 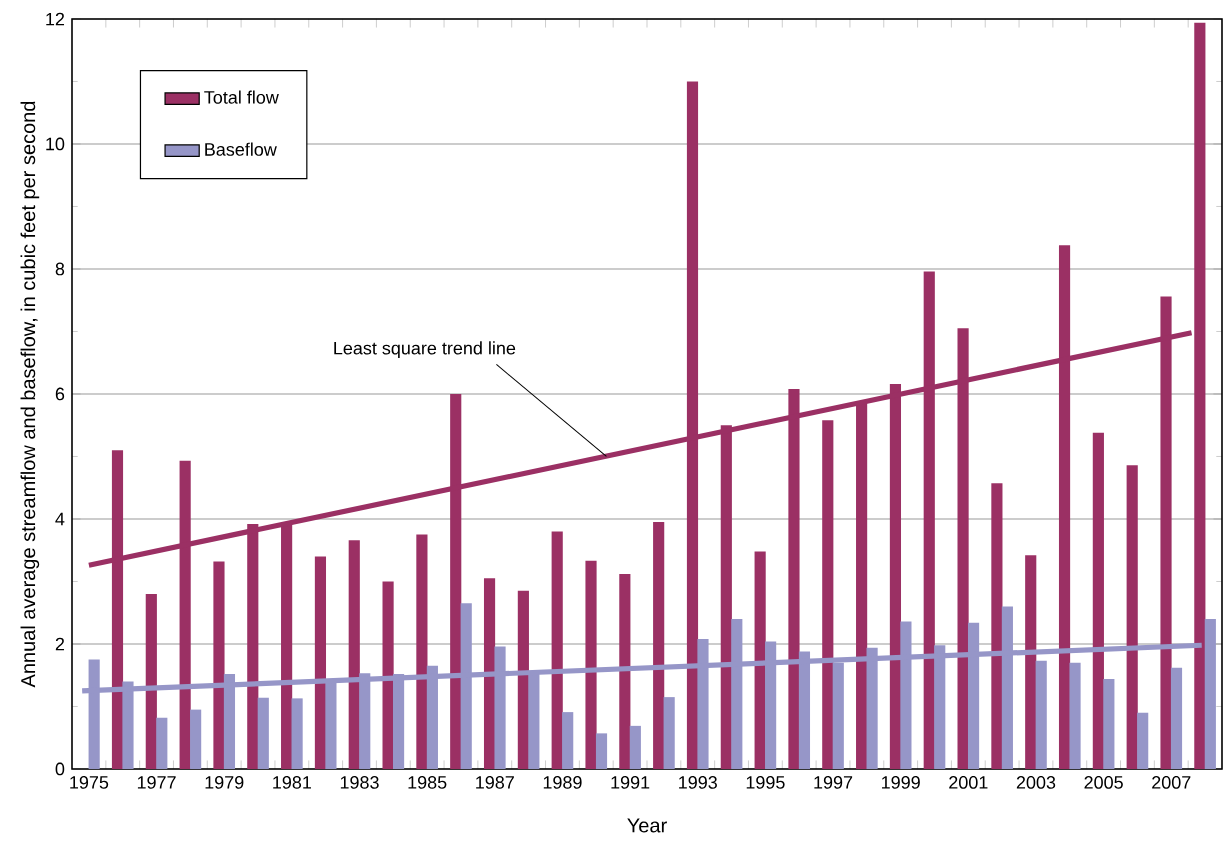 What do you see at coordinates (359, 782) in the screenshot?
I see `x-tick-label: 1983` at bounding box center [359, 782].